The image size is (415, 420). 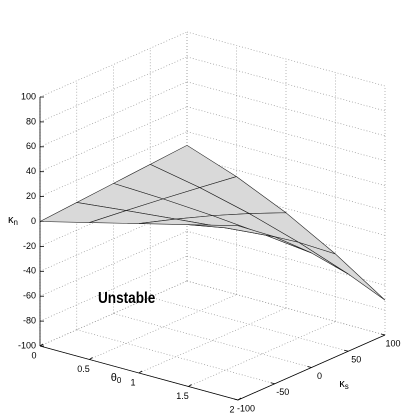 What do you see at coordinates (356, 360) in the screenshot?
I see `y-tick-label: 50` at bounding box center [356, 360].